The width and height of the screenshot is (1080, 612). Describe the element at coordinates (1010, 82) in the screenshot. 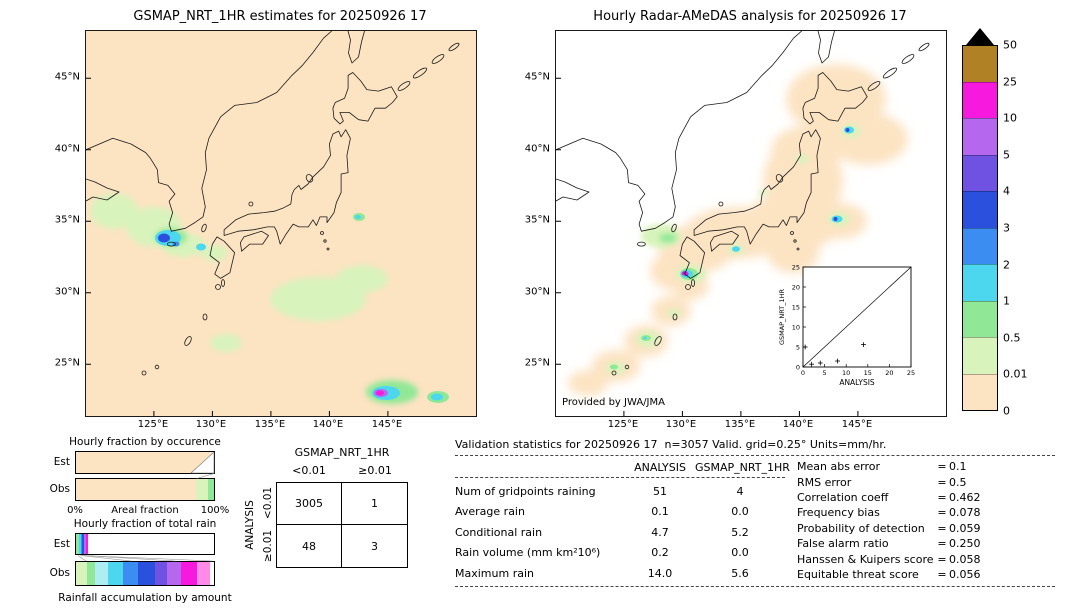

I see `colorbar-tick-label: 25` at that location.